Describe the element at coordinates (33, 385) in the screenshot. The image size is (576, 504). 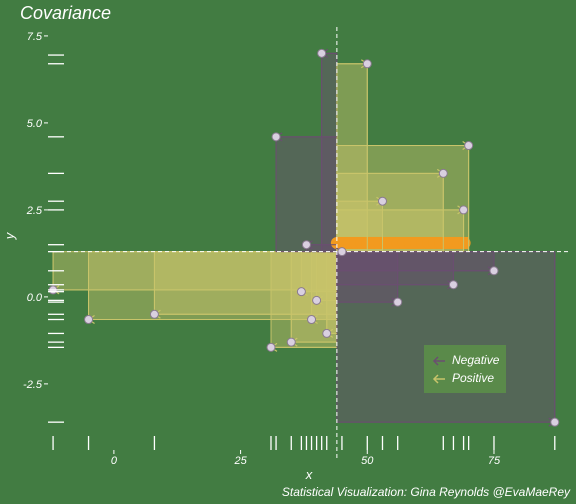
I see `y-tick-label-0: -2.5` at that location.